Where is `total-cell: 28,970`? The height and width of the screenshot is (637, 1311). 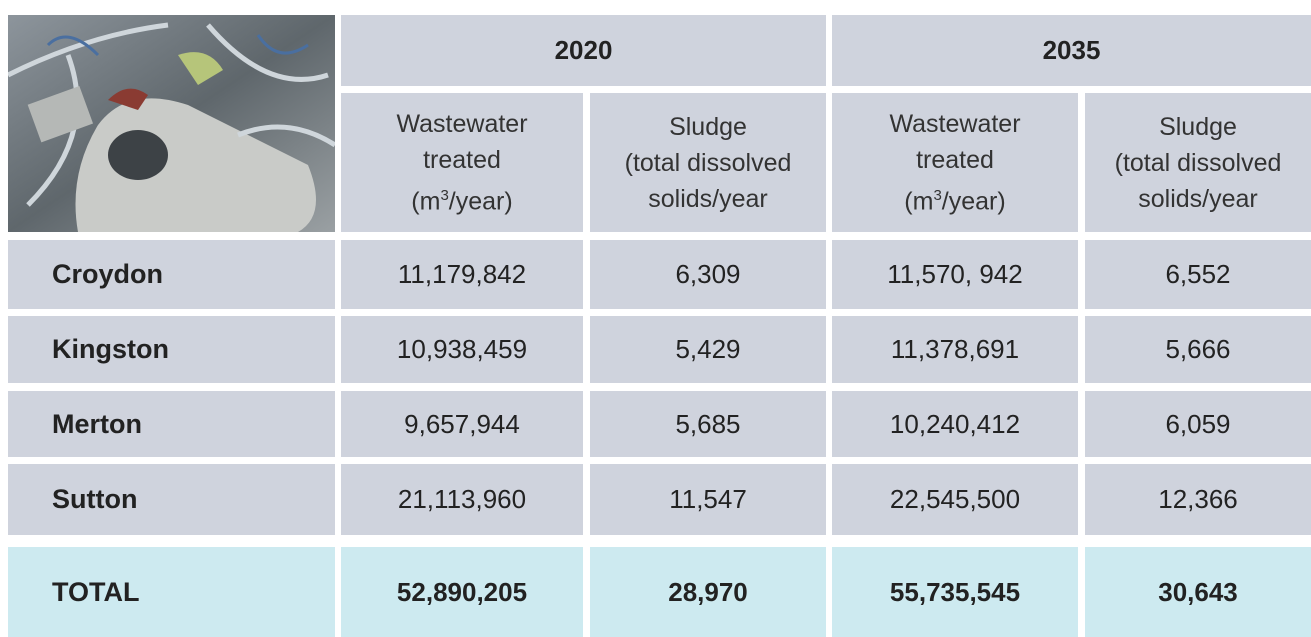 total-cell: 28,970 is located at coordinates (708, 592).